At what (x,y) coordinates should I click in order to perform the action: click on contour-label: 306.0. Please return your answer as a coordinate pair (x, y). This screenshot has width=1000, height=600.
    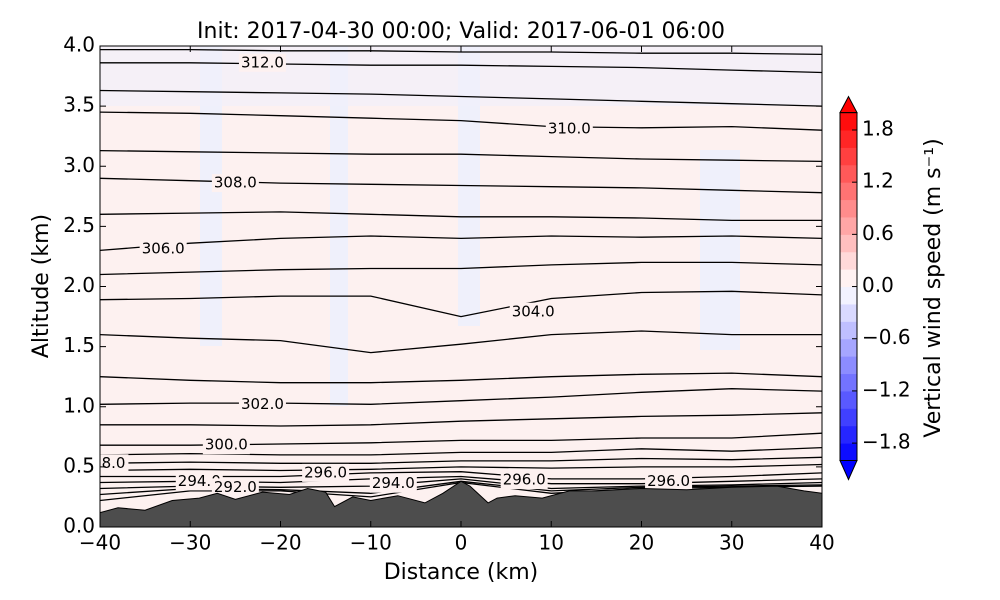
    Looking at the image, I should click on (163, 249).